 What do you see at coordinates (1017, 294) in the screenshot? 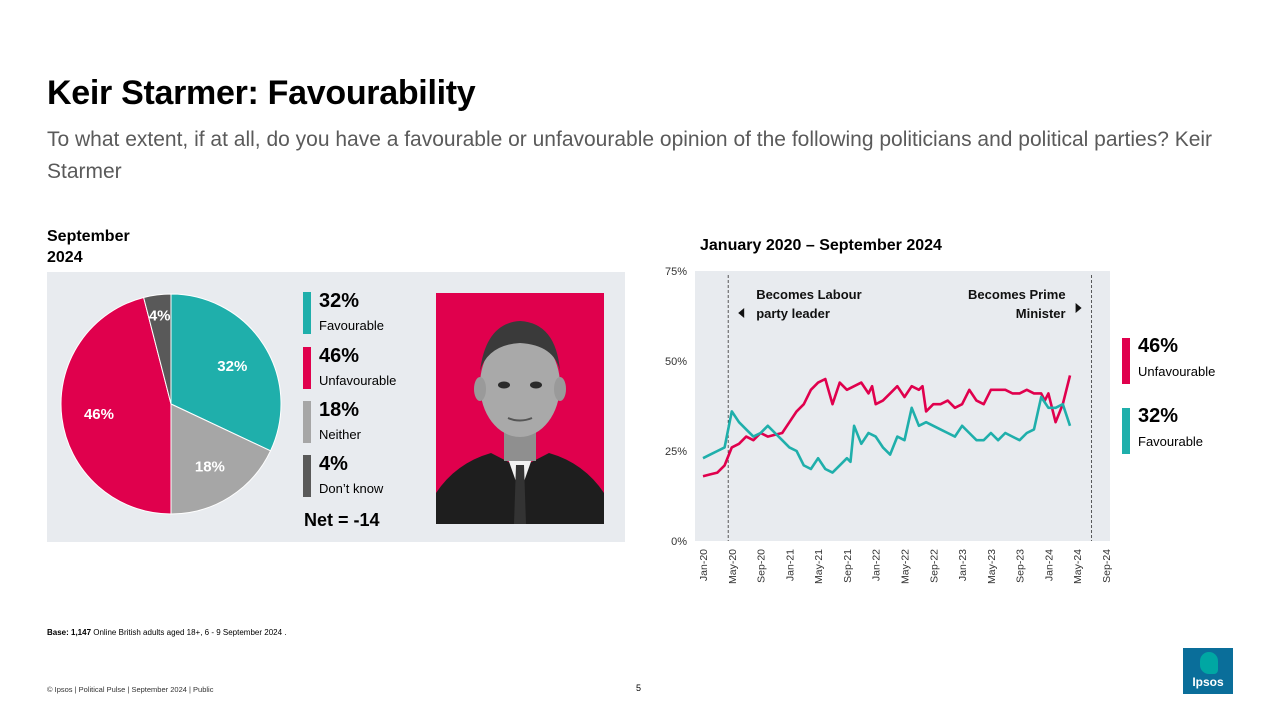
I see `annotation-prime-minister: Becomes Prime` at bounding box center [1017, 294].